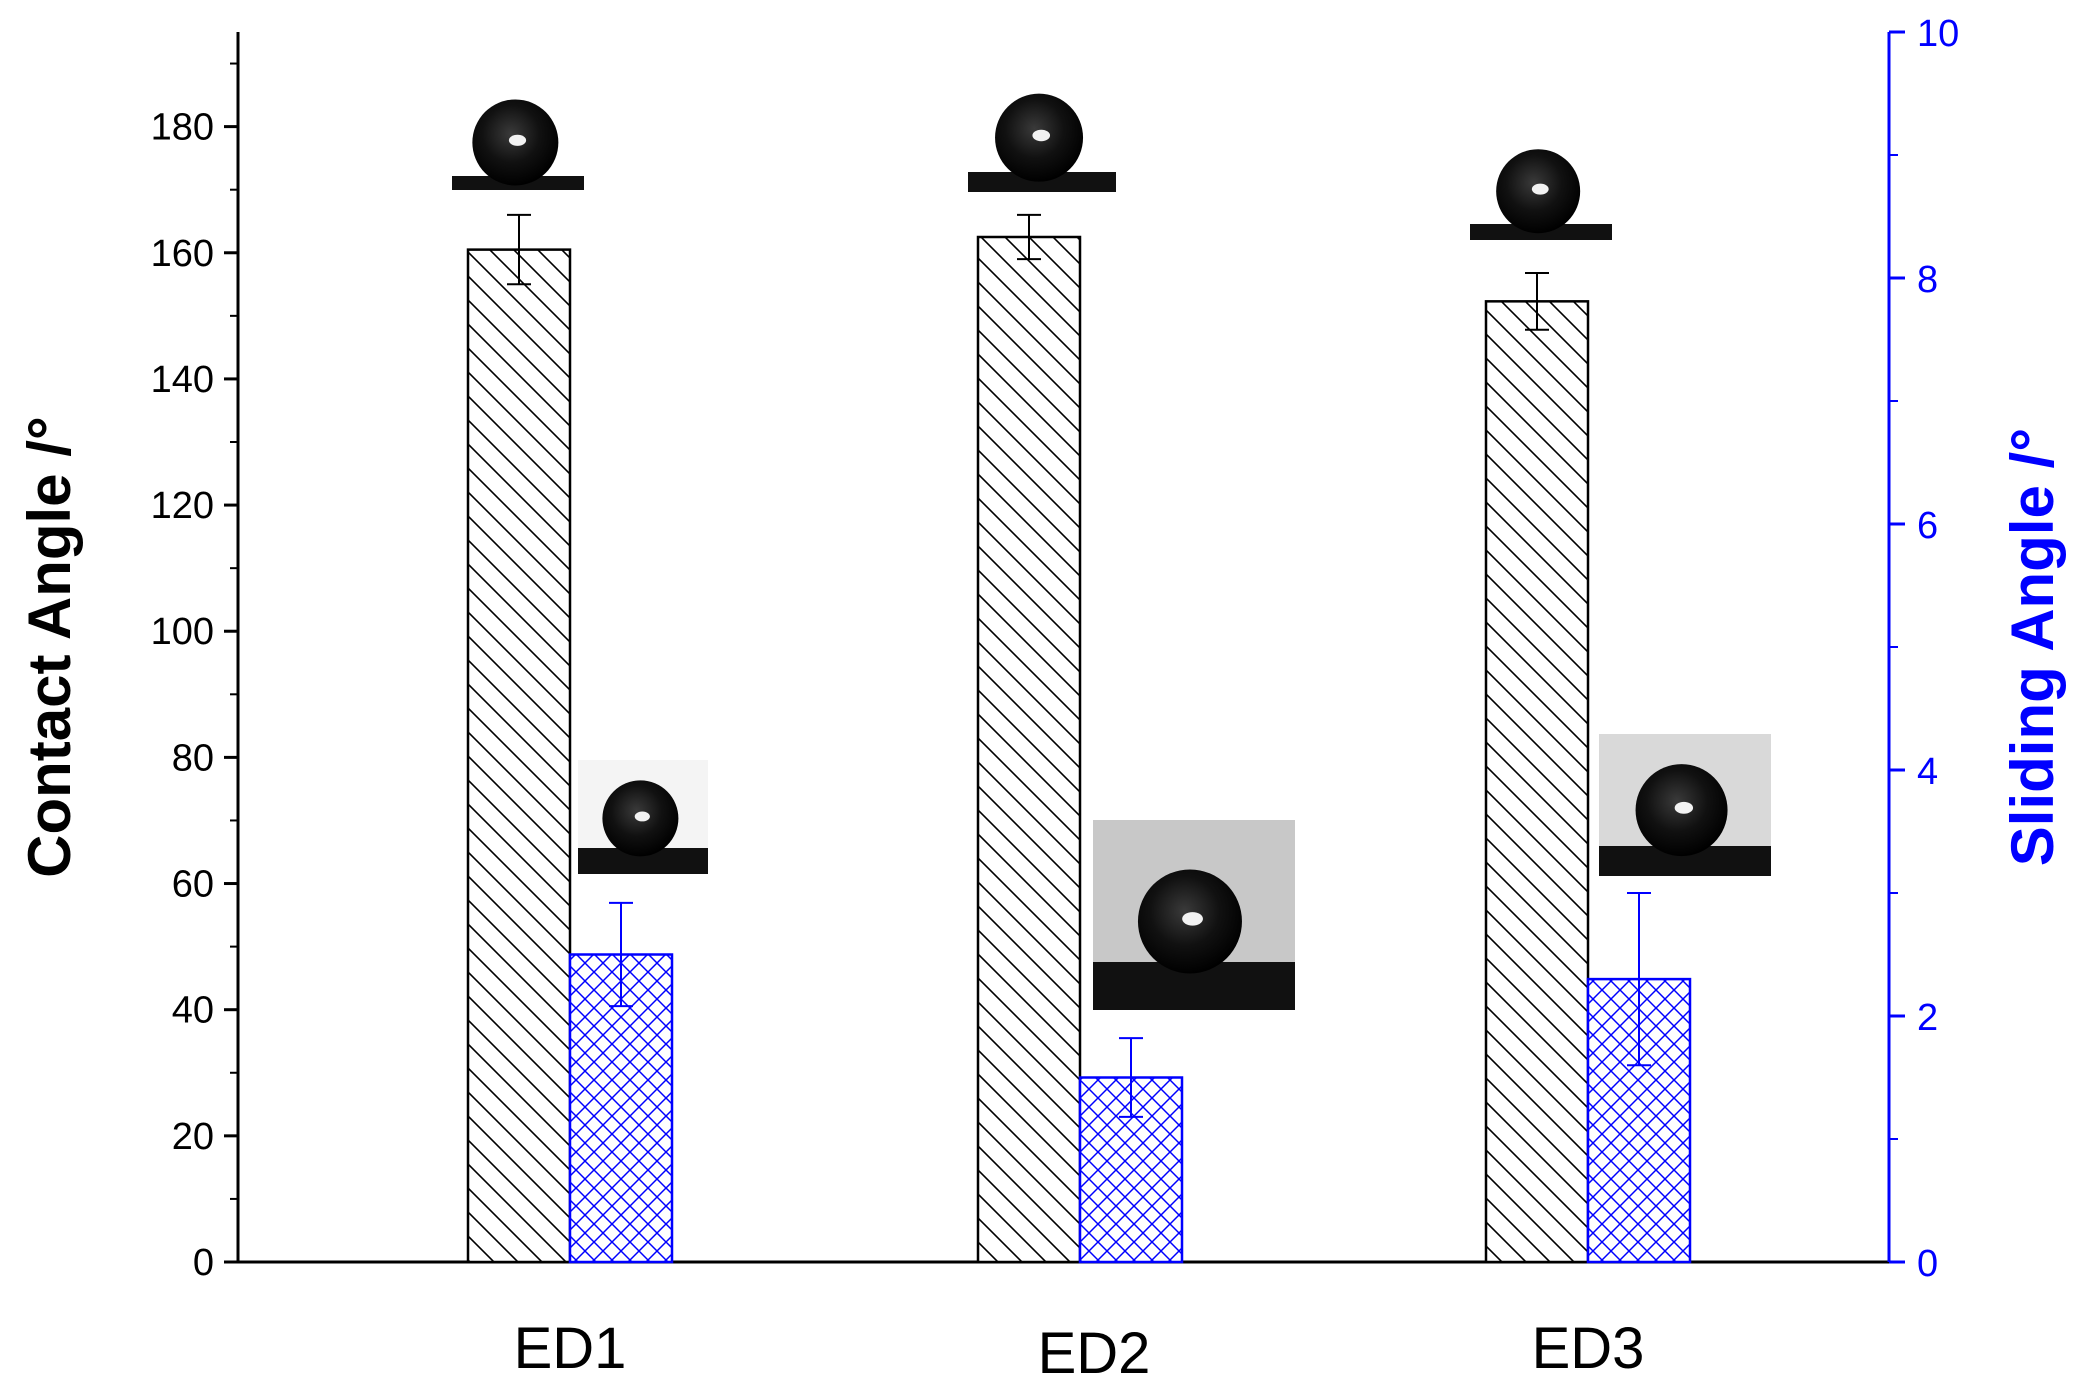 The width and height of the screenshot is (2094, 1395). Describe the element at coordinates (182, 380) in the screenshot. I see `left-tick-label: 140` at that location.